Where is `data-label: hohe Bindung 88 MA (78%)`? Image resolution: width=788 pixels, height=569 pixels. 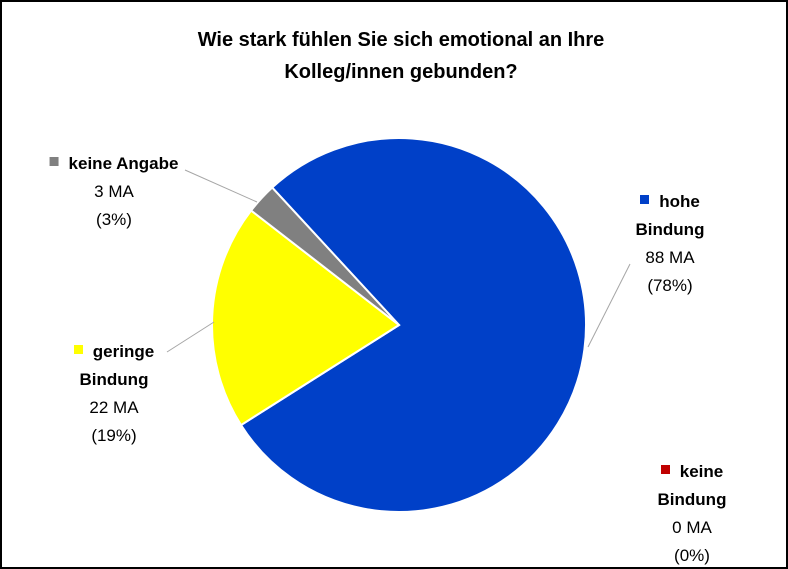 data-label: hohe Bindung 88 MA (78%) is located at coordinates (670, 244).